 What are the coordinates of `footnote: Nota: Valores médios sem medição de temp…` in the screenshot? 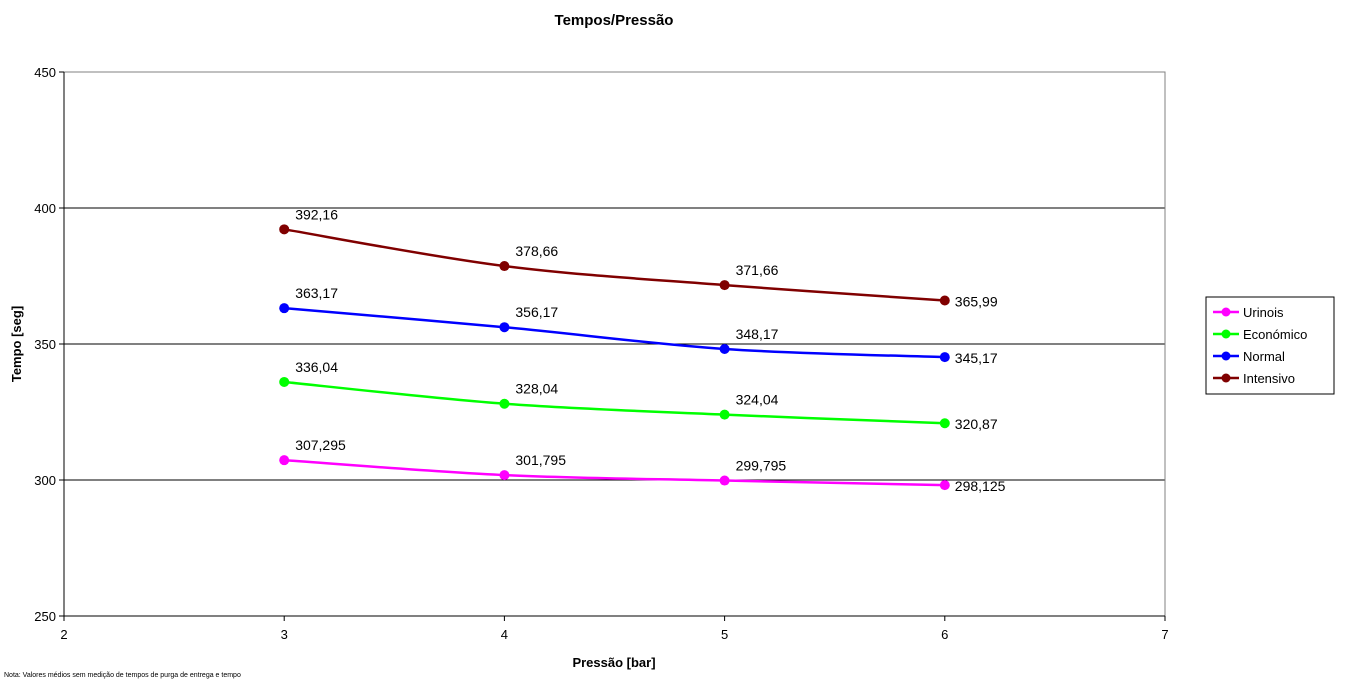 It's located at (122, 675).